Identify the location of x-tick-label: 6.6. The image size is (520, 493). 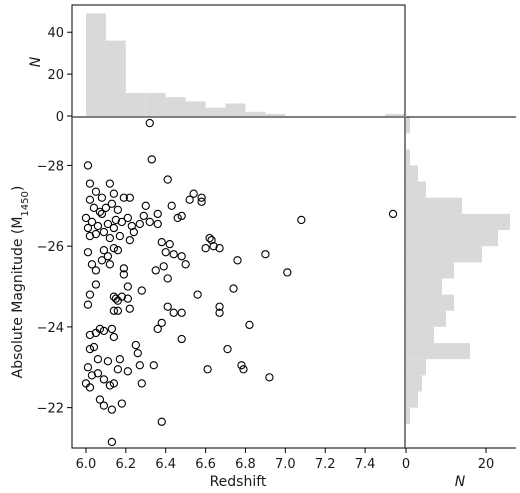
(205, 464).